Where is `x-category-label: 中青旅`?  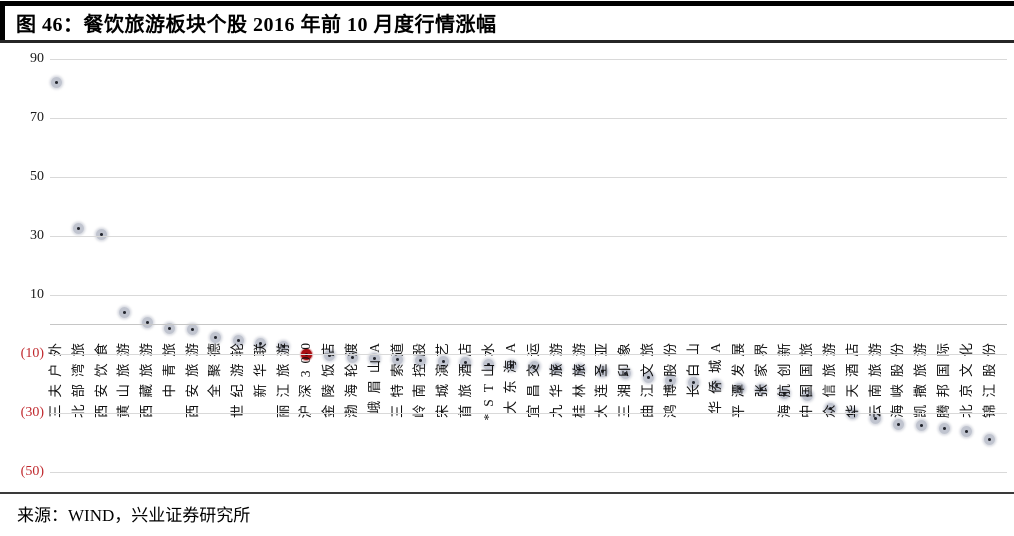 x-category-label: 中青旅 is located at coordinates (169, 367).